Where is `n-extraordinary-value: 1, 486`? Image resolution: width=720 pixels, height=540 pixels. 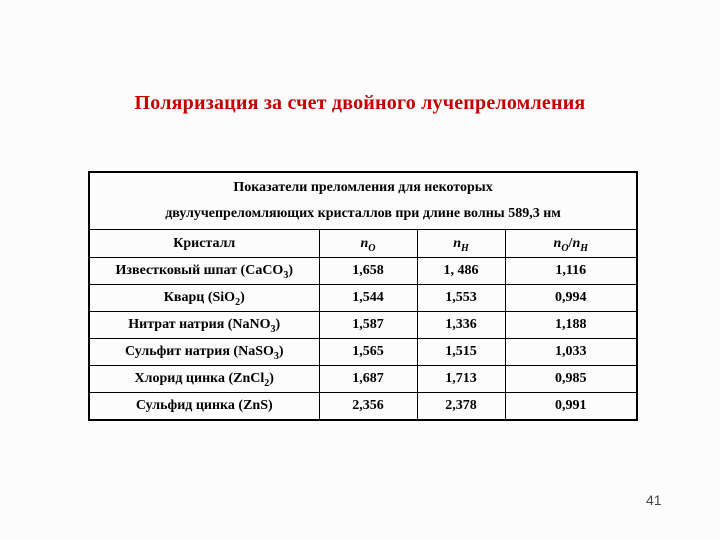
n-extraordinary-value: 1, 486 is located at coordinates (461, 271).